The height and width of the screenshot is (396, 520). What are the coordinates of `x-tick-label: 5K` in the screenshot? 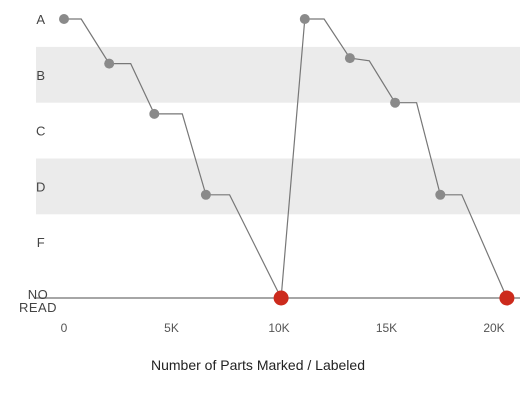 It's located at (171, 328).